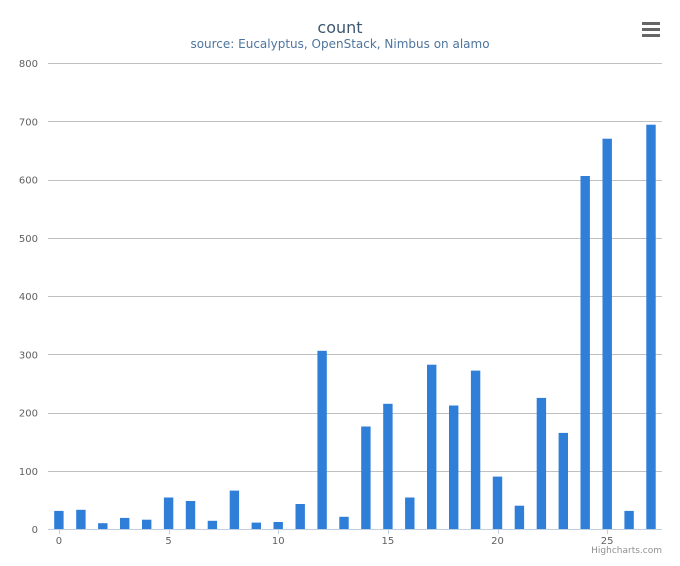  I want to click on y-tick-label: 200, so click(28, 414).